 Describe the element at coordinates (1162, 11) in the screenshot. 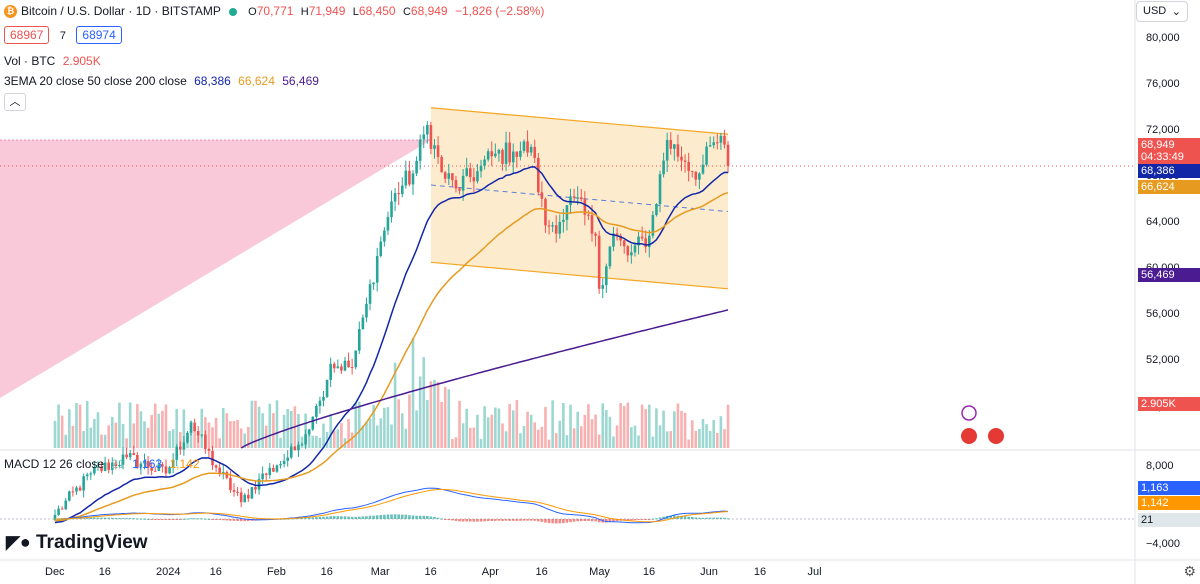

I see `currency-select: USD ⌄` at that location.